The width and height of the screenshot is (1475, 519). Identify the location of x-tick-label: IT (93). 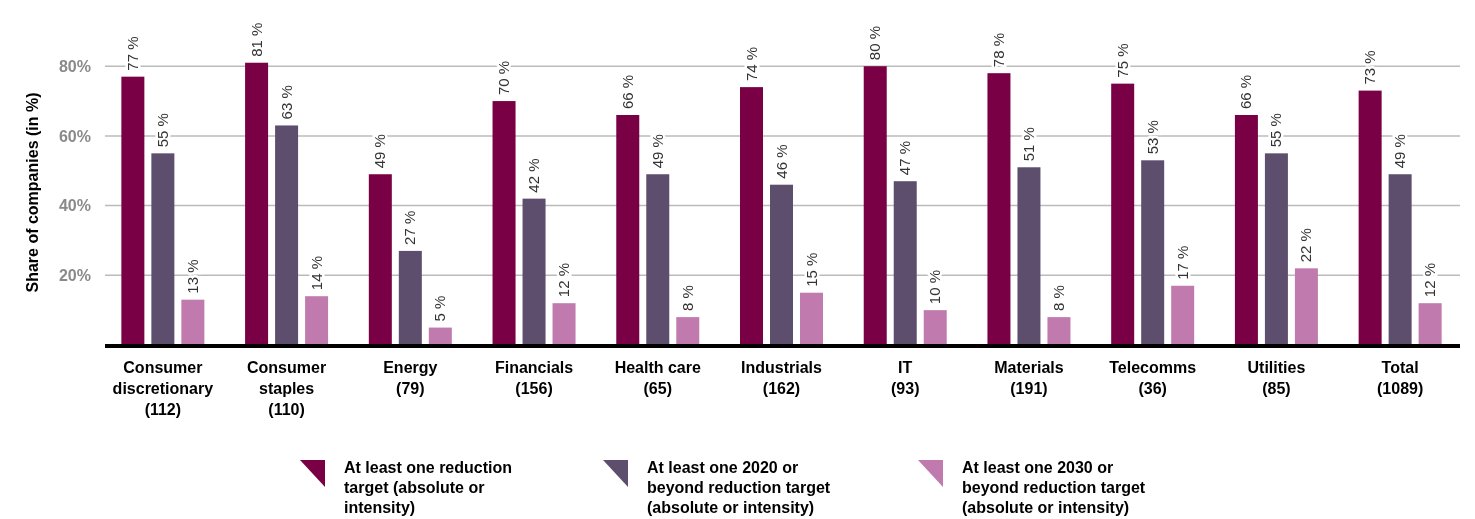
(905, 378).